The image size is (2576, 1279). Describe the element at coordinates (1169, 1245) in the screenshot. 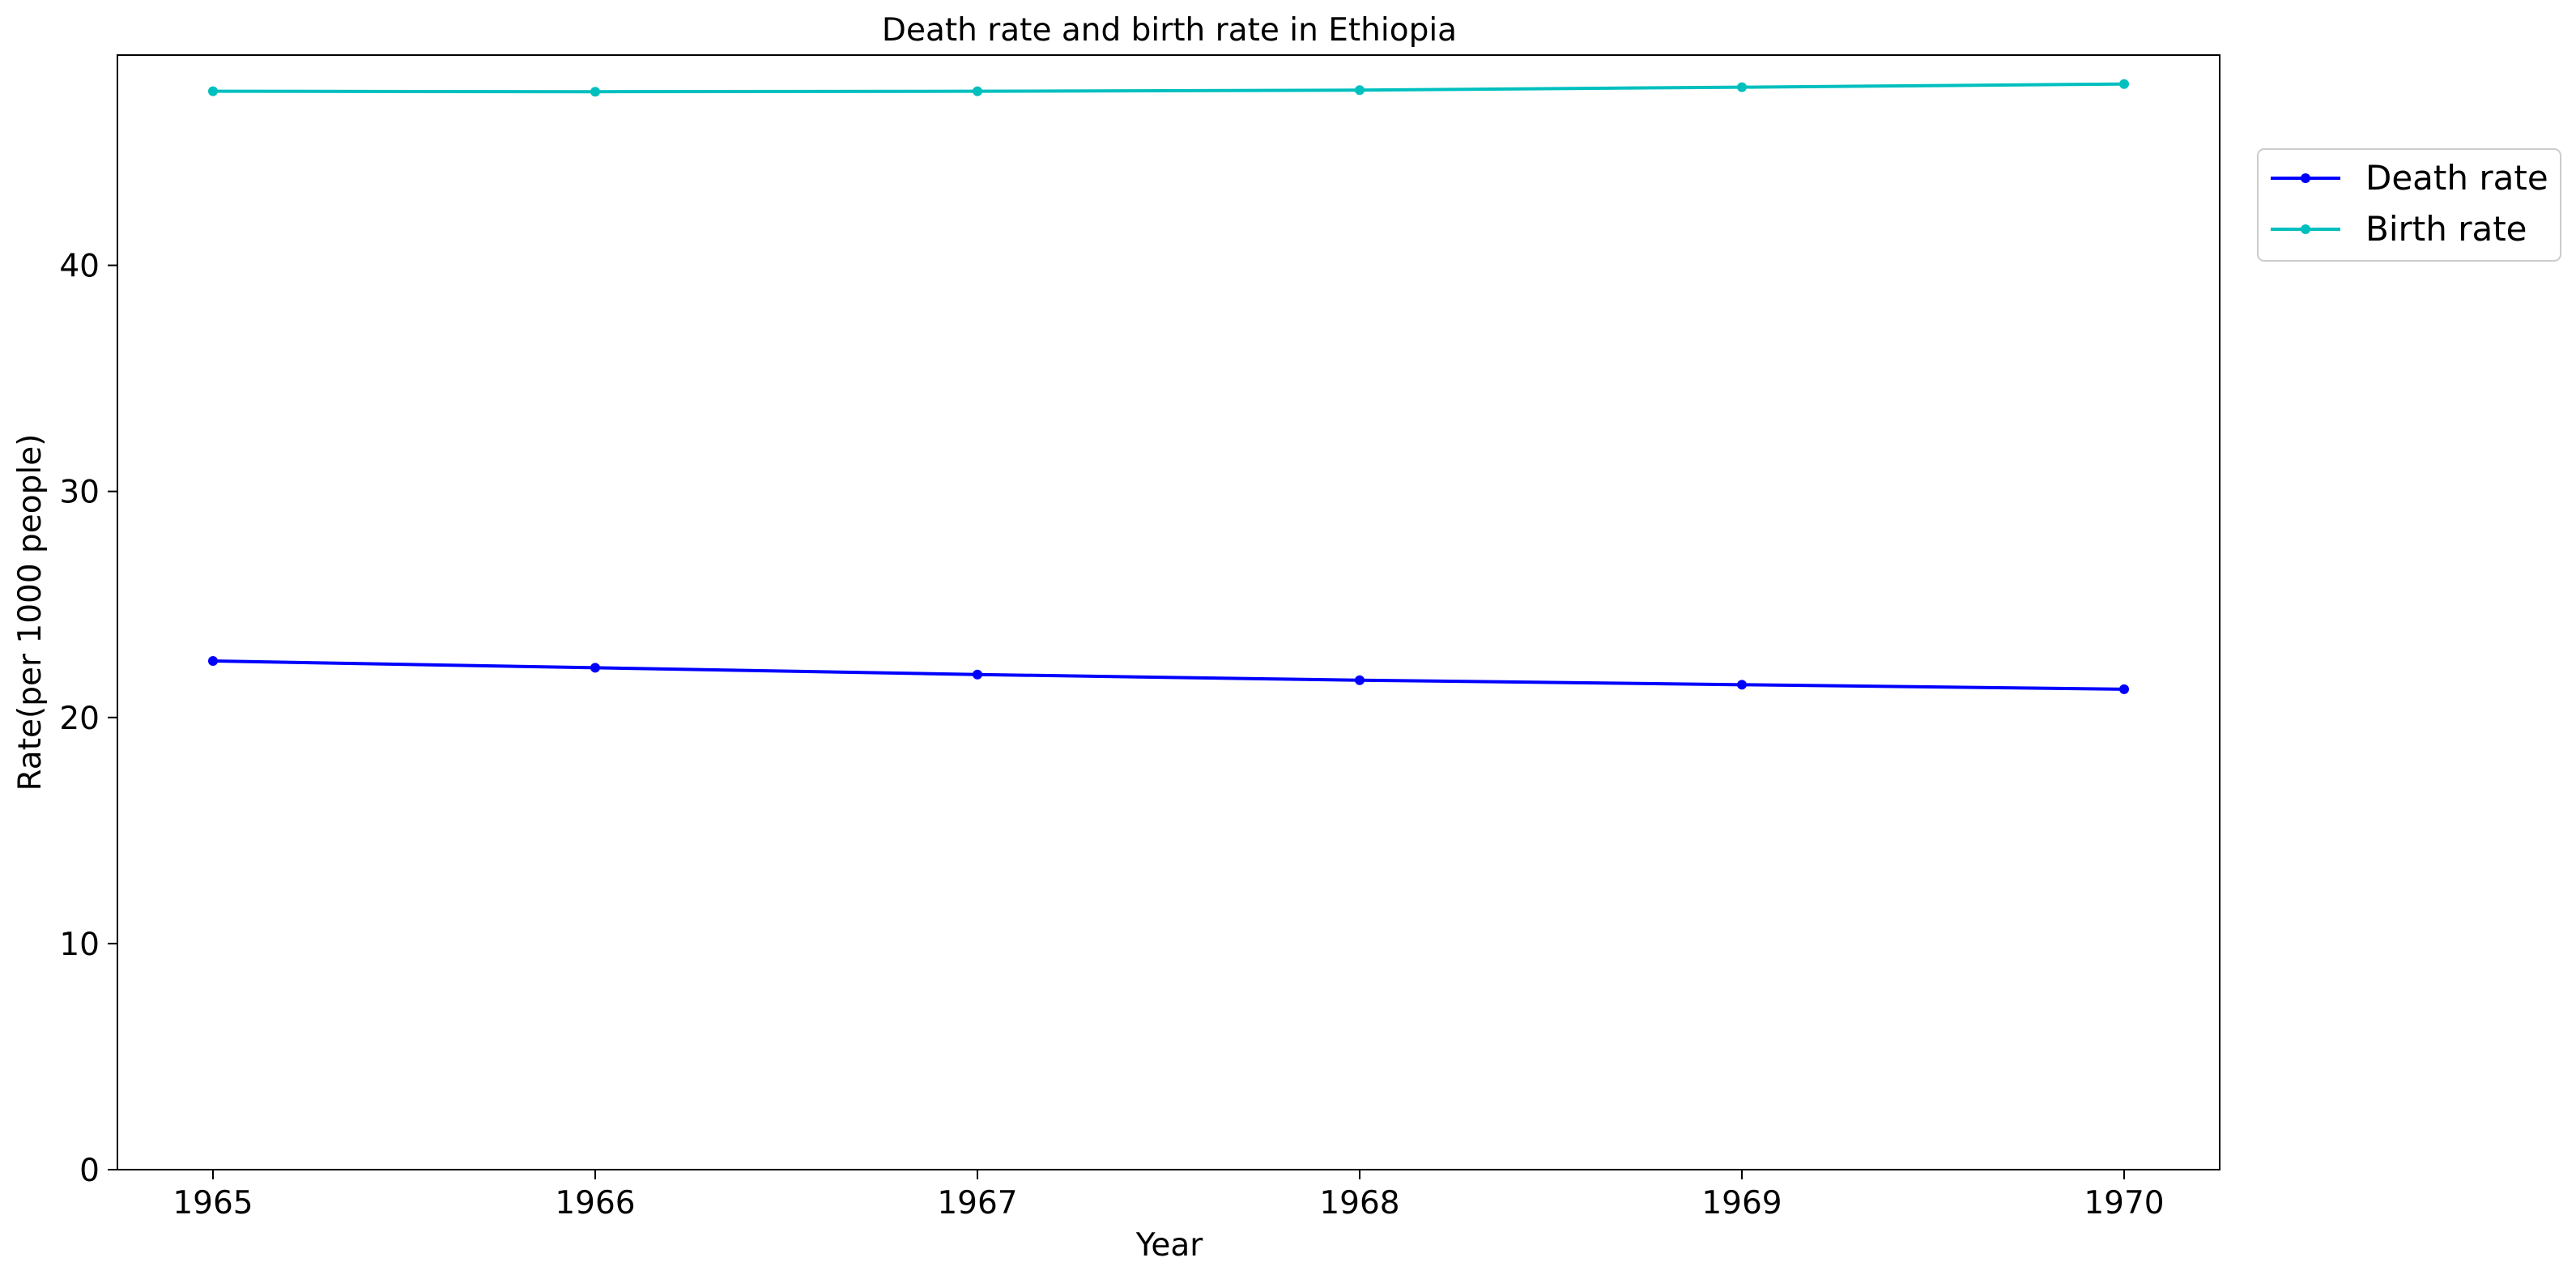

I see `x-axis-label: Year` at that location.